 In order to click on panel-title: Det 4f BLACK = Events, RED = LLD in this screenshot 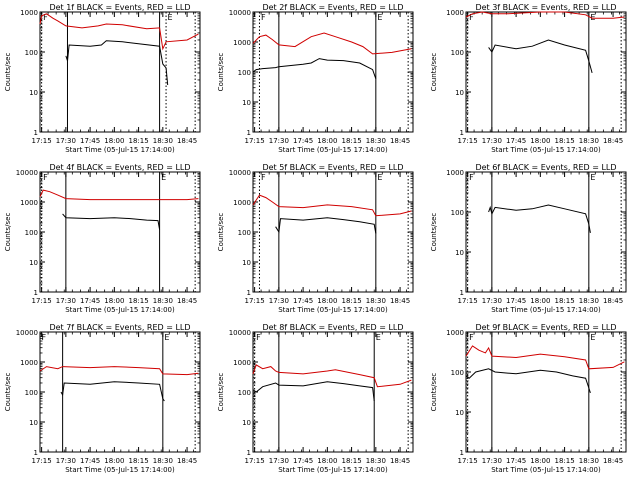, I will do `click(119, 167)`.